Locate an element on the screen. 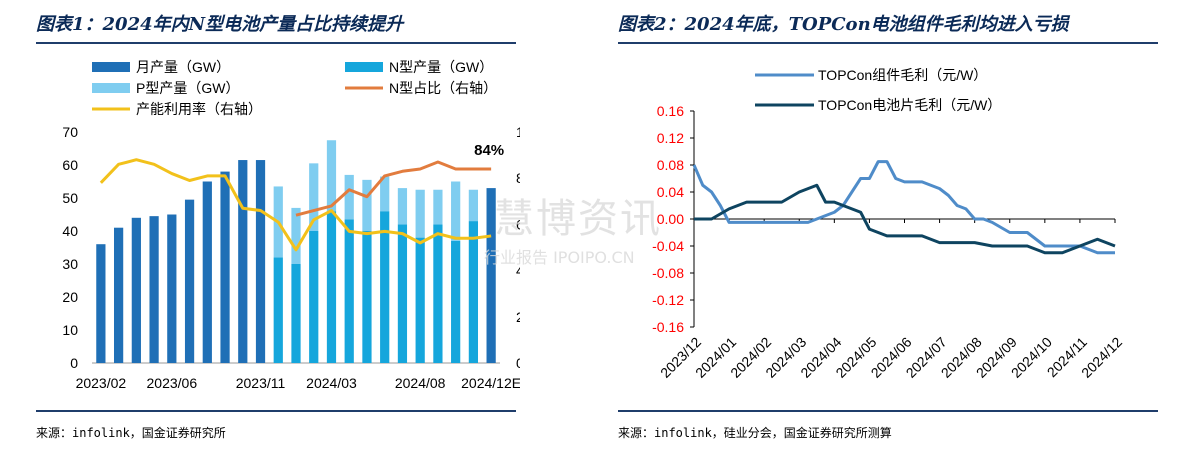 The image size is (1190, 452). chart2-title-rule is located at coordinates (888, 43).